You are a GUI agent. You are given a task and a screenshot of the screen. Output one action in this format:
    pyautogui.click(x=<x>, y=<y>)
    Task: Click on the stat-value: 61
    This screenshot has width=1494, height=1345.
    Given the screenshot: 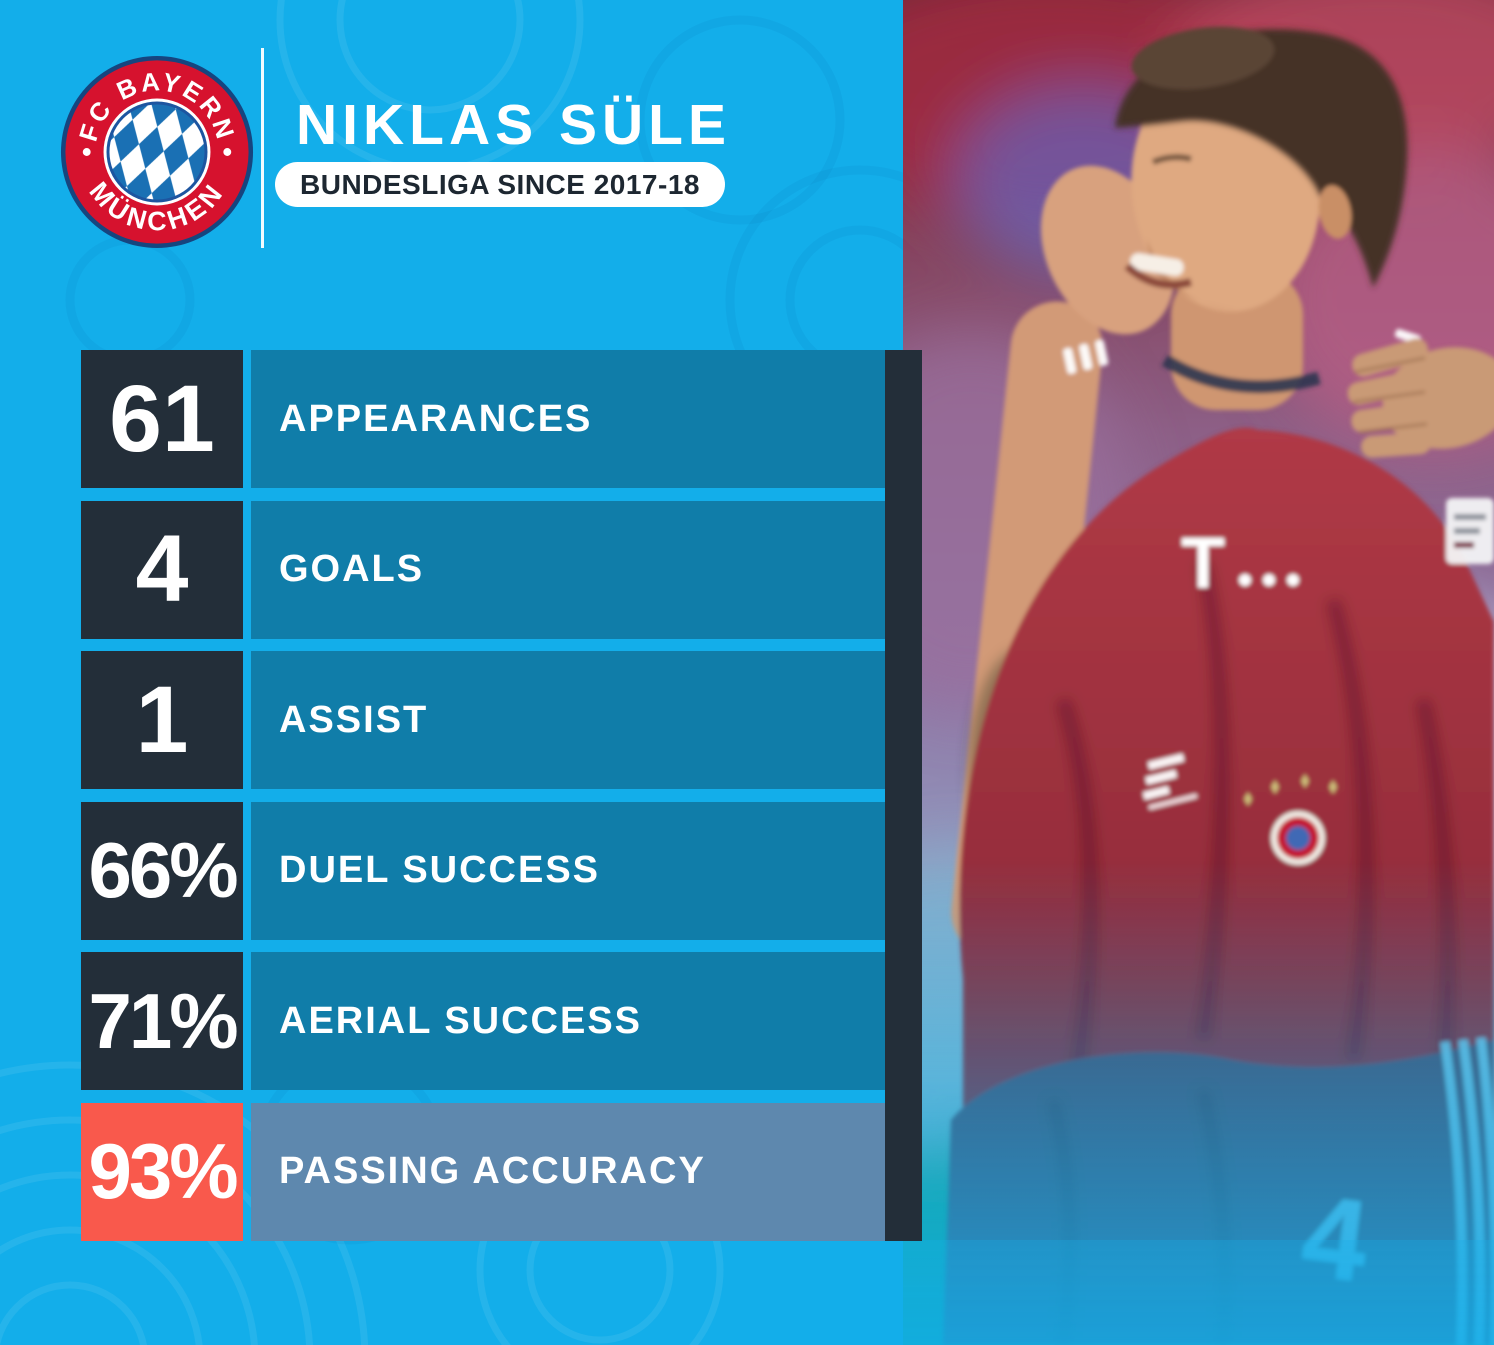 What is the action you would take?
    pyautogui.click(x=162, y=419)
    